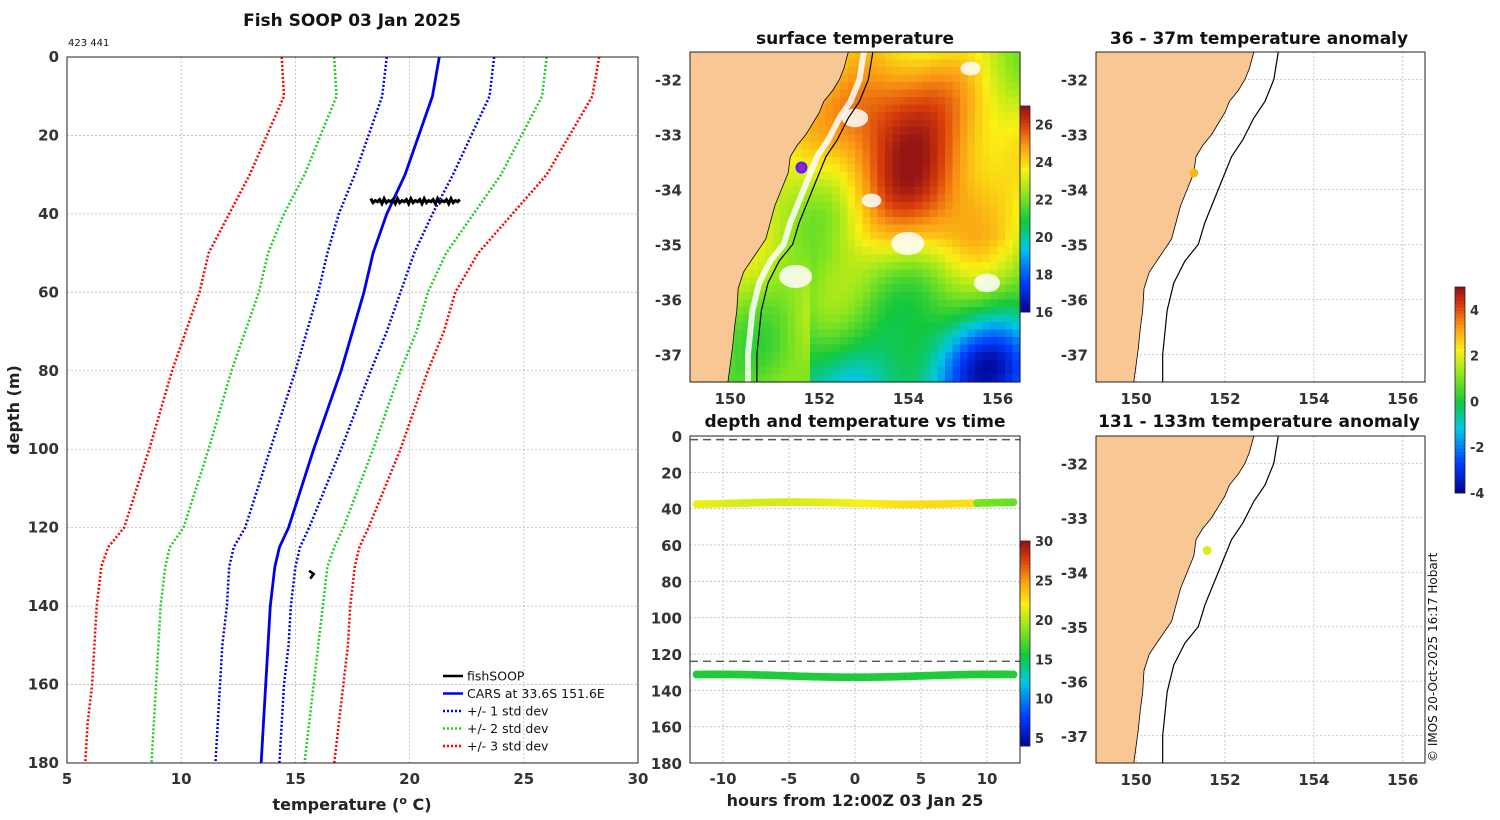 This screenshot has height=820, width=1500. What do you see at coordinates (1269, 780) in the screenshot?
I see `anomaly-xticks: 150 152 154 156` at bounding box center [1269, 780].